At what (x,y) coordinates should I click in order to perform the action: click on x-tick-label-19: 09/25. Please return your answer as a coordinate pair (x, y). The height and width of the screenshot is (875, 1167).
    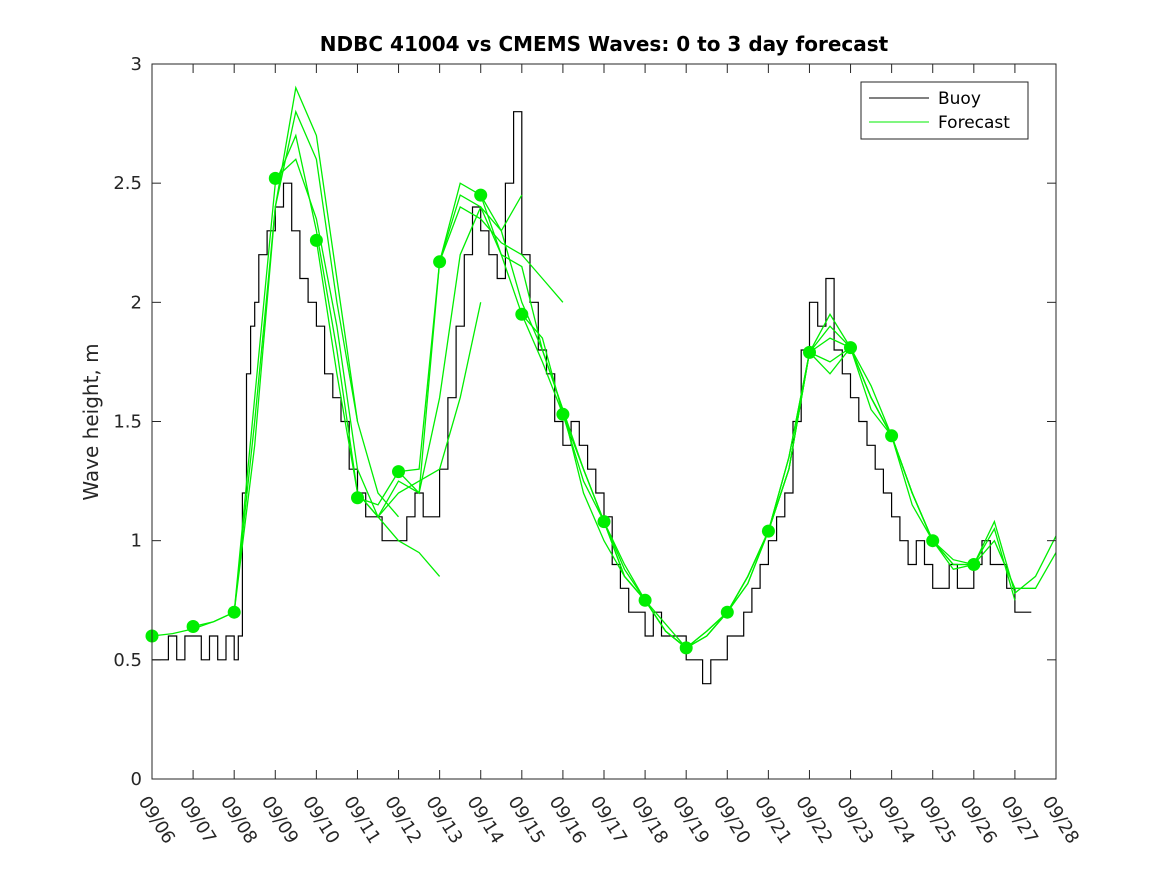
    Looking at the image, I should click on (936, 820).